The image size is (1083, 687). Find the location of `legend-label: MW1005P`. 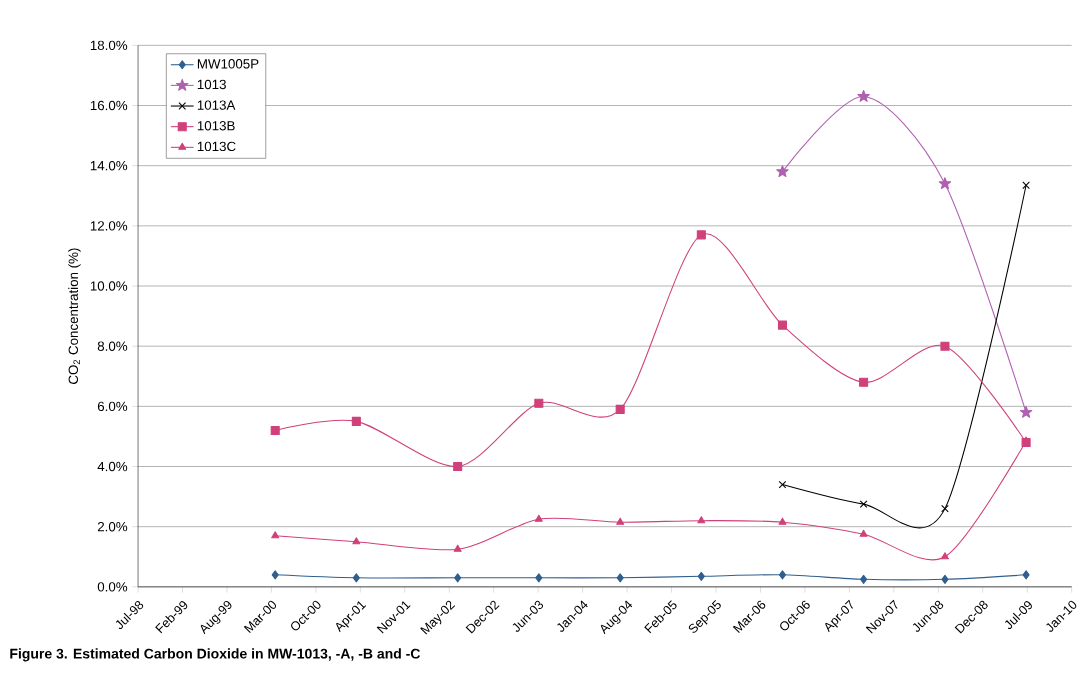

legend-label: MW1005P is located at coordinates (228, 64).